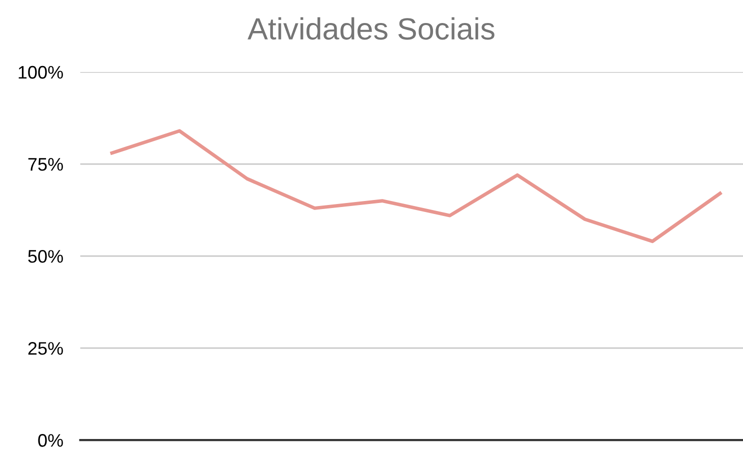 The width and height of the screenshot is (743, 450). What do you see at coordinates (50, 440) in the screenshot?
I see `y-tick-label: 0%` at bounding box center [50, 440].